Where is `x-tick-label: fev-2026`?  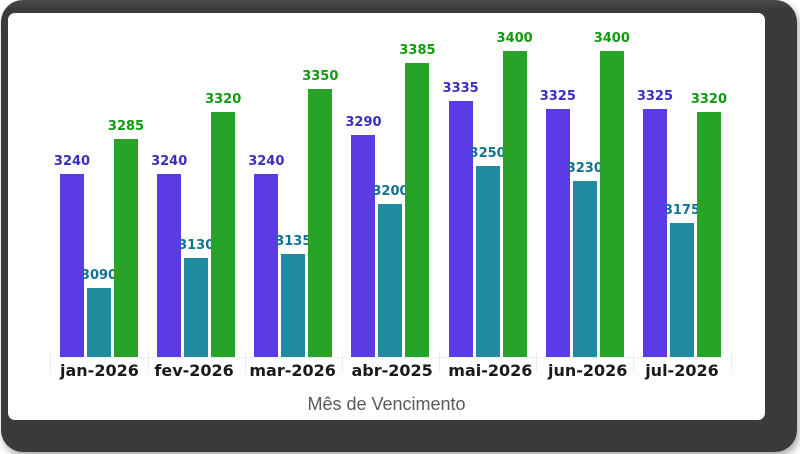
x-tick-label: fev-2026 is located at coordinates (194, 370).